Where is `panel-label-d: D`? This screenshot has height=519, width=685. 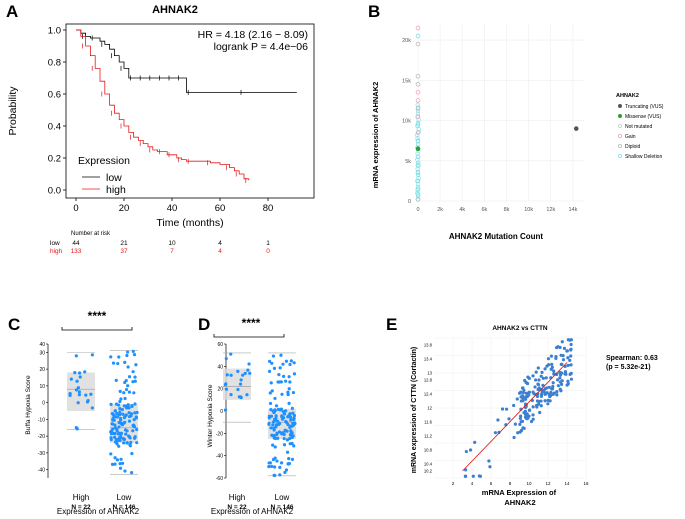 panel-label-d: D is located at coordinates (204, 324).